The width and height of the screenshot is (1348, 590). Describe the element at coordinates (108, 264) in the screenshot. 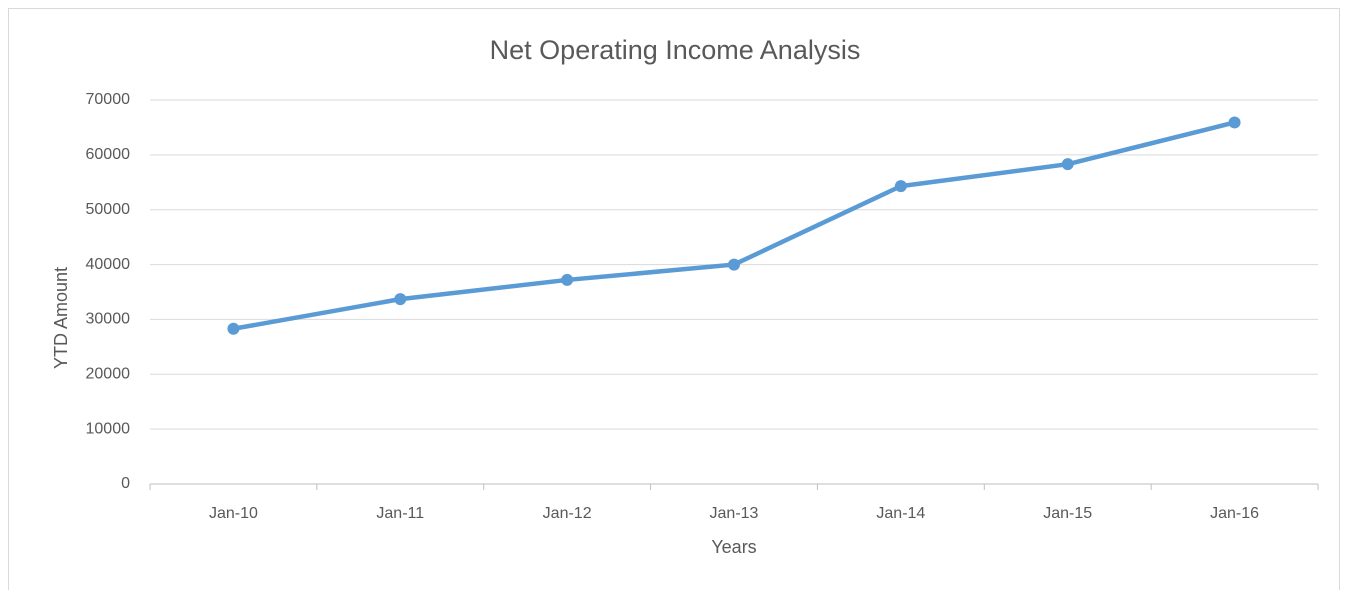

I see `y-tick-label: 40000` at that location.